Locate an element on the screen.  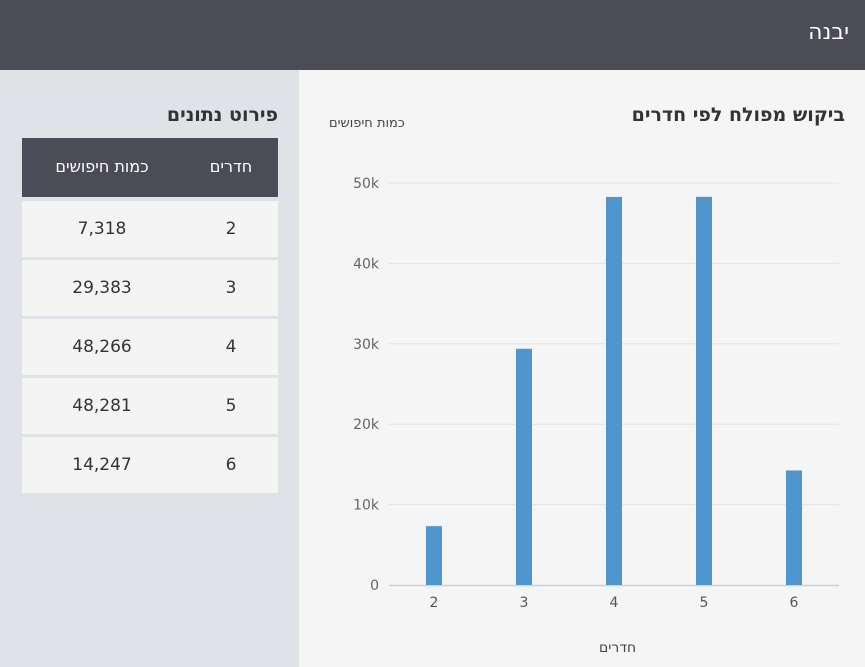
x-tick-label: 2 is located at coordinates (434, 603).